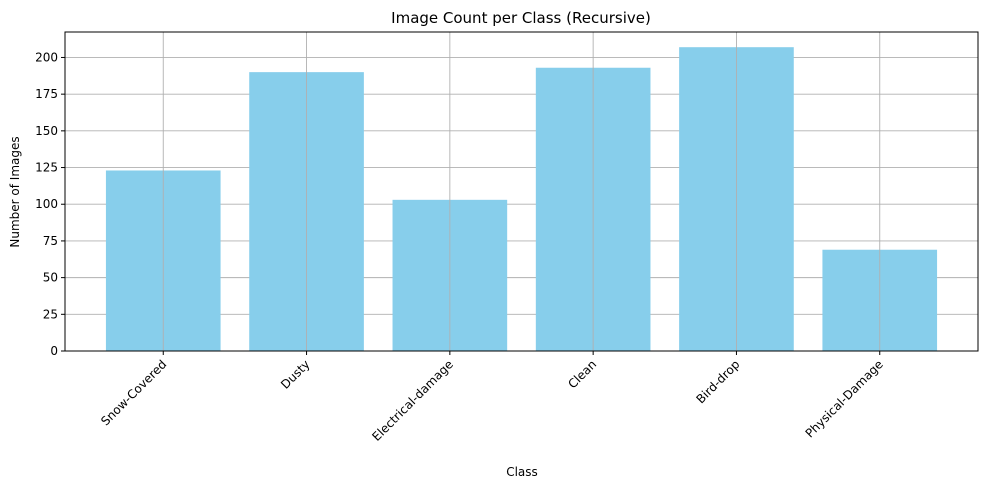  Describe the element at coordinates (521, 18) in the screenshot. I see `chart-title: Image Count per Class (Recursive)` at that location.